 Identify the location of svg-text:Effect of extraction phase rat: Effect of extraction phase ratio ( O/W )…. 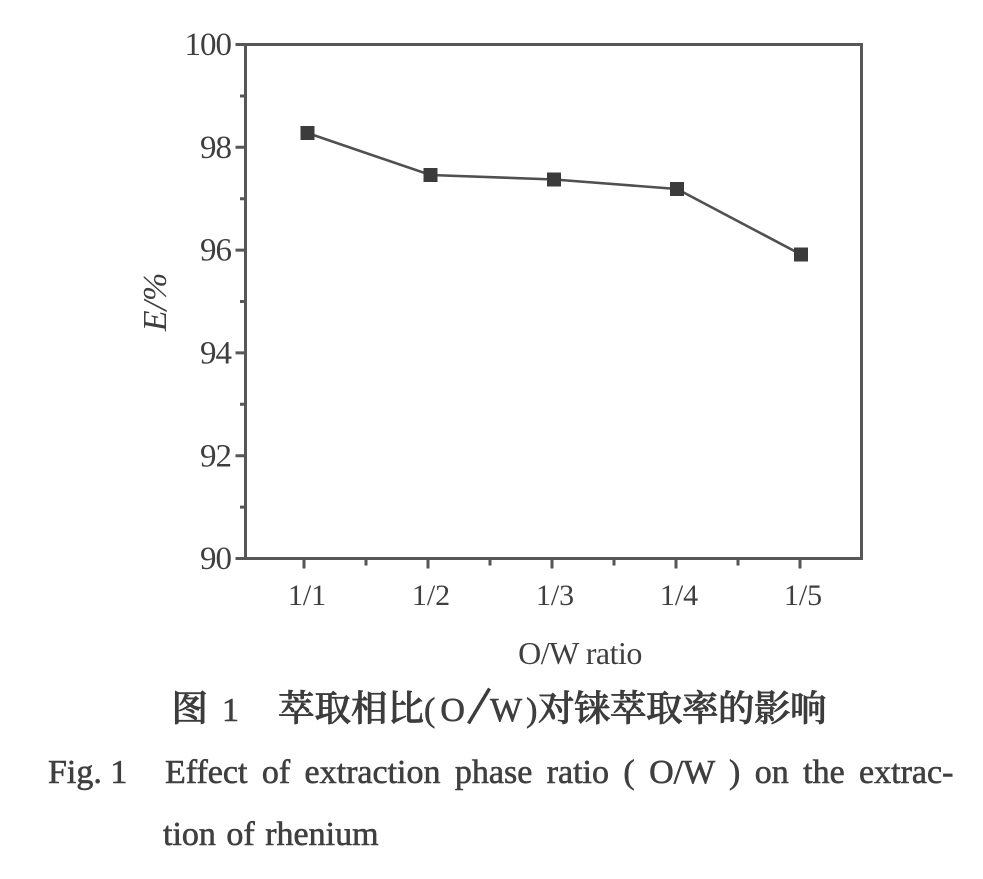
(559, 772).